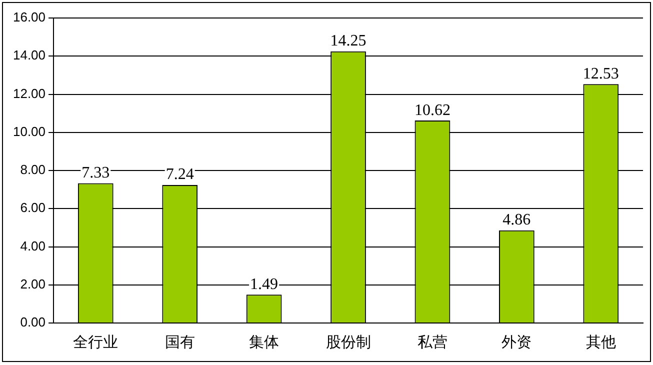 Image resolution: width=653 pixels, height=365 pixels. Describe the element at coordinates (33, 284) in the screenshot. I see `y-tick-label: 2.00` at that location.